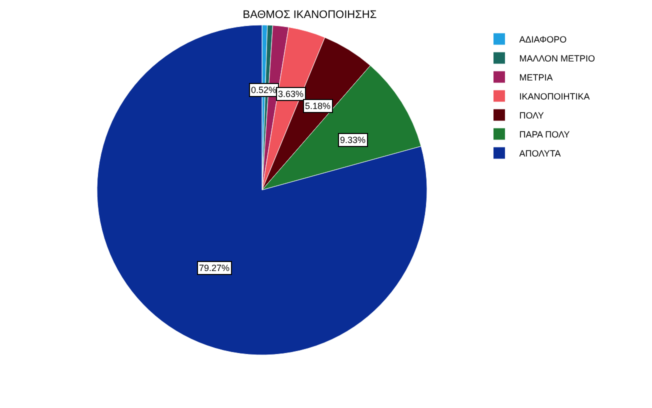 The width and height of the screenshot is (652, 408). I want to click on legend-label: ΑΠΟΛΥΤΑ, so click(540, 153).